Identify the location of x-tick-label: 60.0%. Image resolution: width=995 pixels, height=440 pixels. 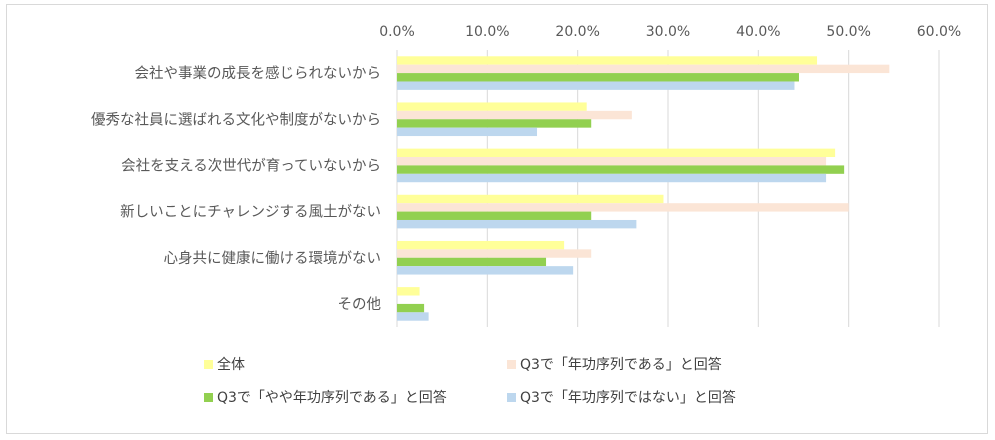
(939, 32).